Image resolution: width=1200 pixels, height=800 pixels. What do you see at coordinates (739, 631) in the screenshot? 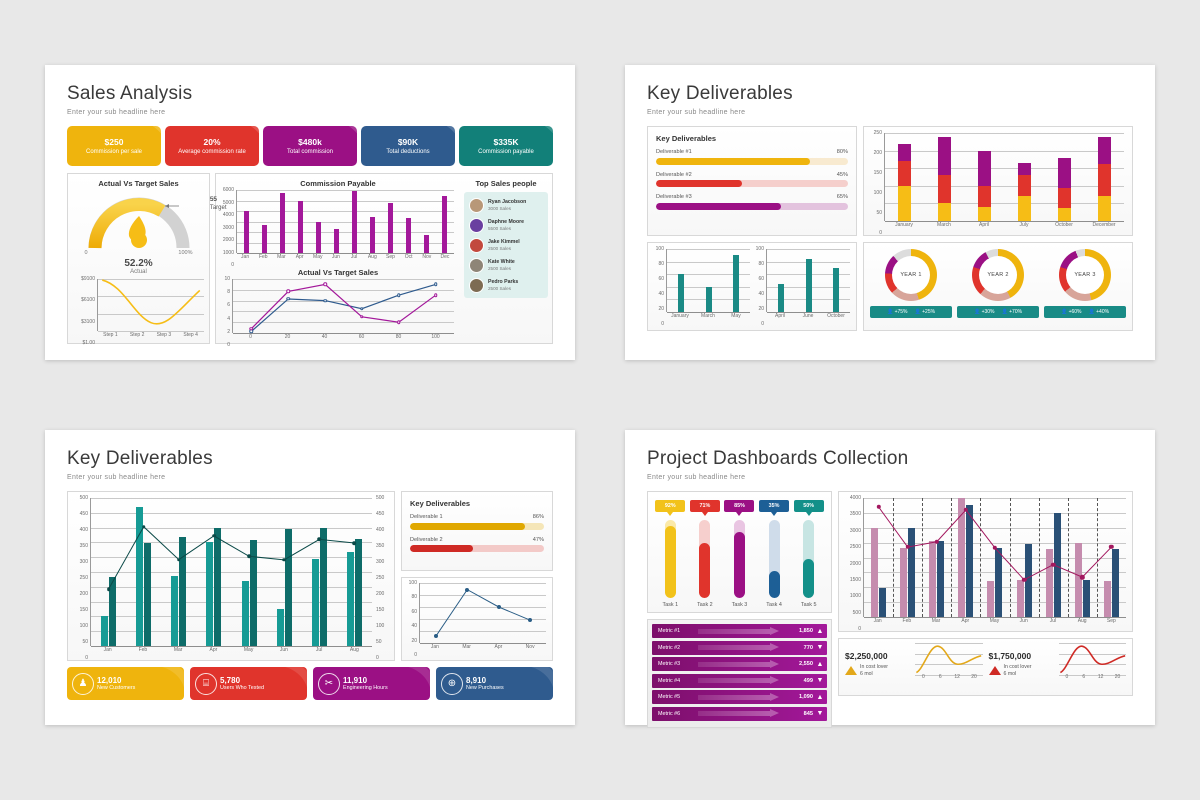
I see `metric-row-1: Metric #1 1,850 ▲` at bounding box center [739, 631].